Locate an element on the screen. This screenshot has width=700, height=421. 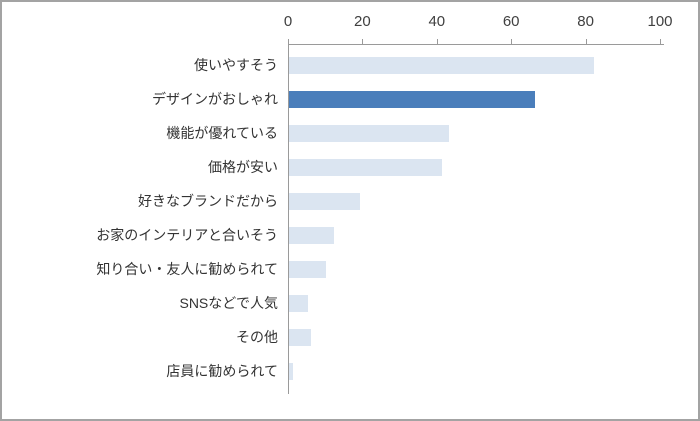
bar-label: 店員に勧められて is located at coordinates (222, 371).